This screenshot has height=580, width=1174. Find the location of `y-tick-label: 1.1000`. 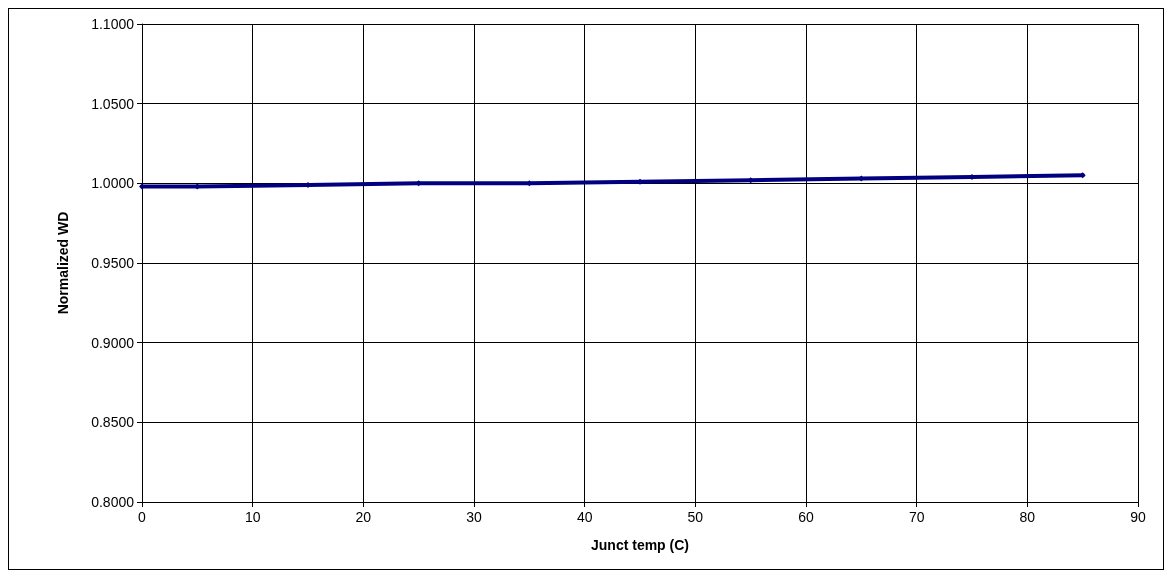

y-tick-label: 1.1000 is located at coordinates (113, 24).